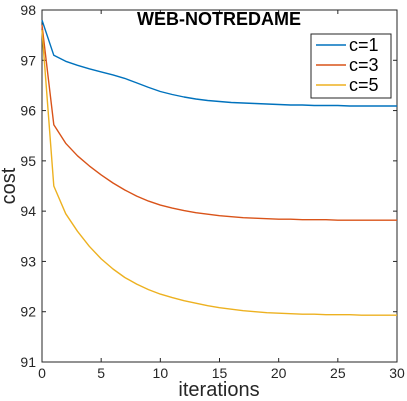 This screenshot has height=401, width=407. Describe the element at coordinates (10, 185) in the screenshot. I see `y-axis-label: cost` at that location.